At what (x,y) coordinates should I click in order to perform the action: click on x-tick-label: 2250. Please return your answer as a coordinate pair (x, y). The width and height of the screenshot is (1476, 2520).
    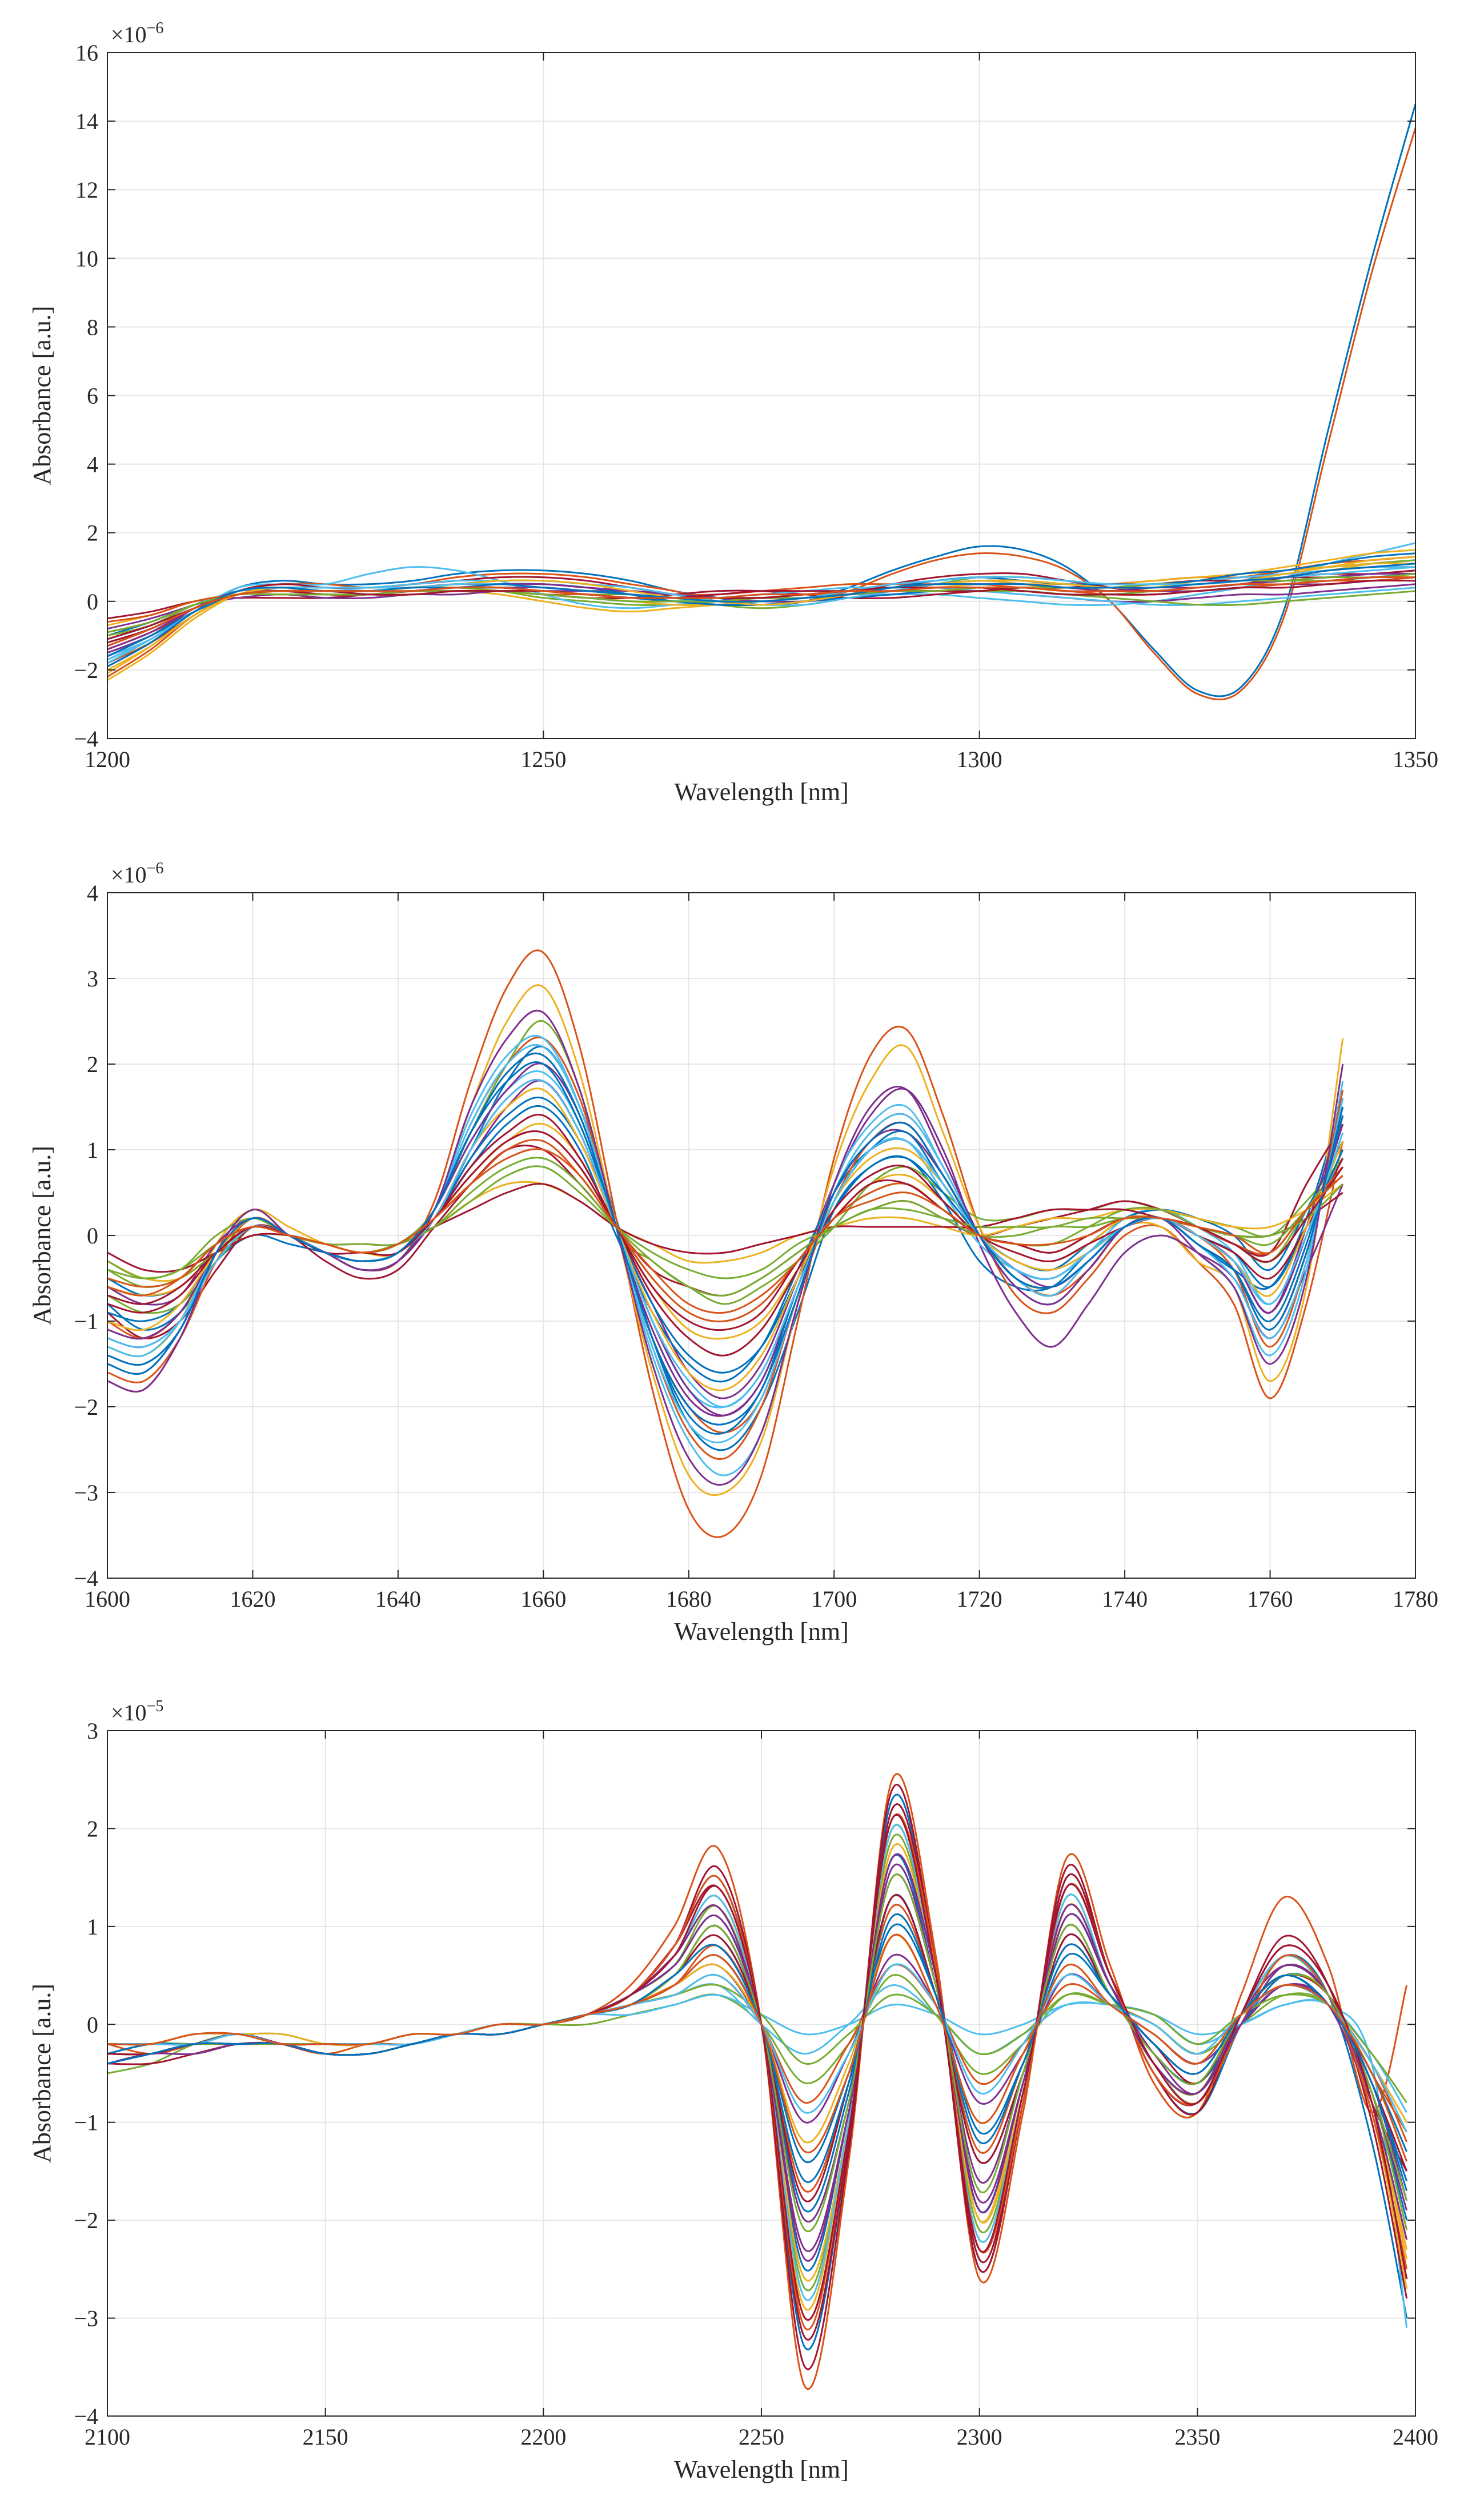
    Looking at the image, I should click on (762, 2437).